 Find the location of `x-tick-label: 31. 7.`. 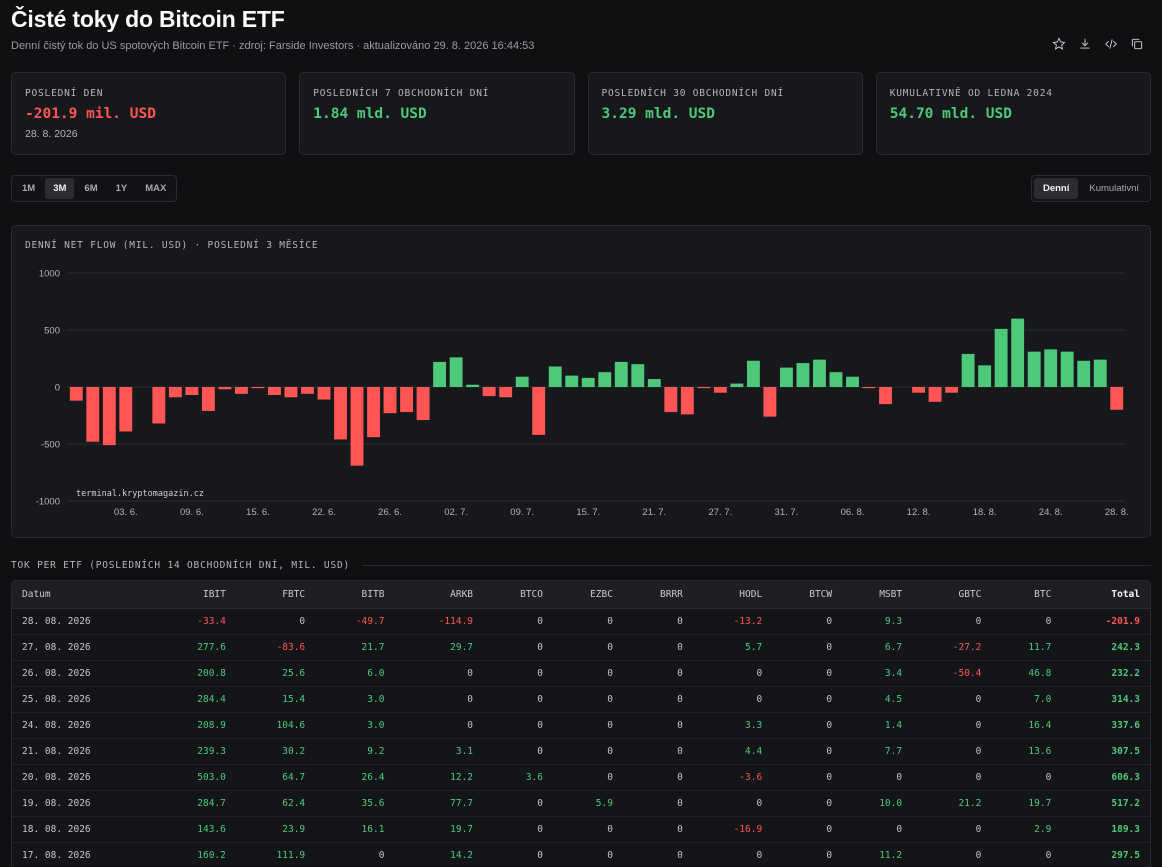

x-tick-label: 31. 7. is located at coordinates (787, 512).